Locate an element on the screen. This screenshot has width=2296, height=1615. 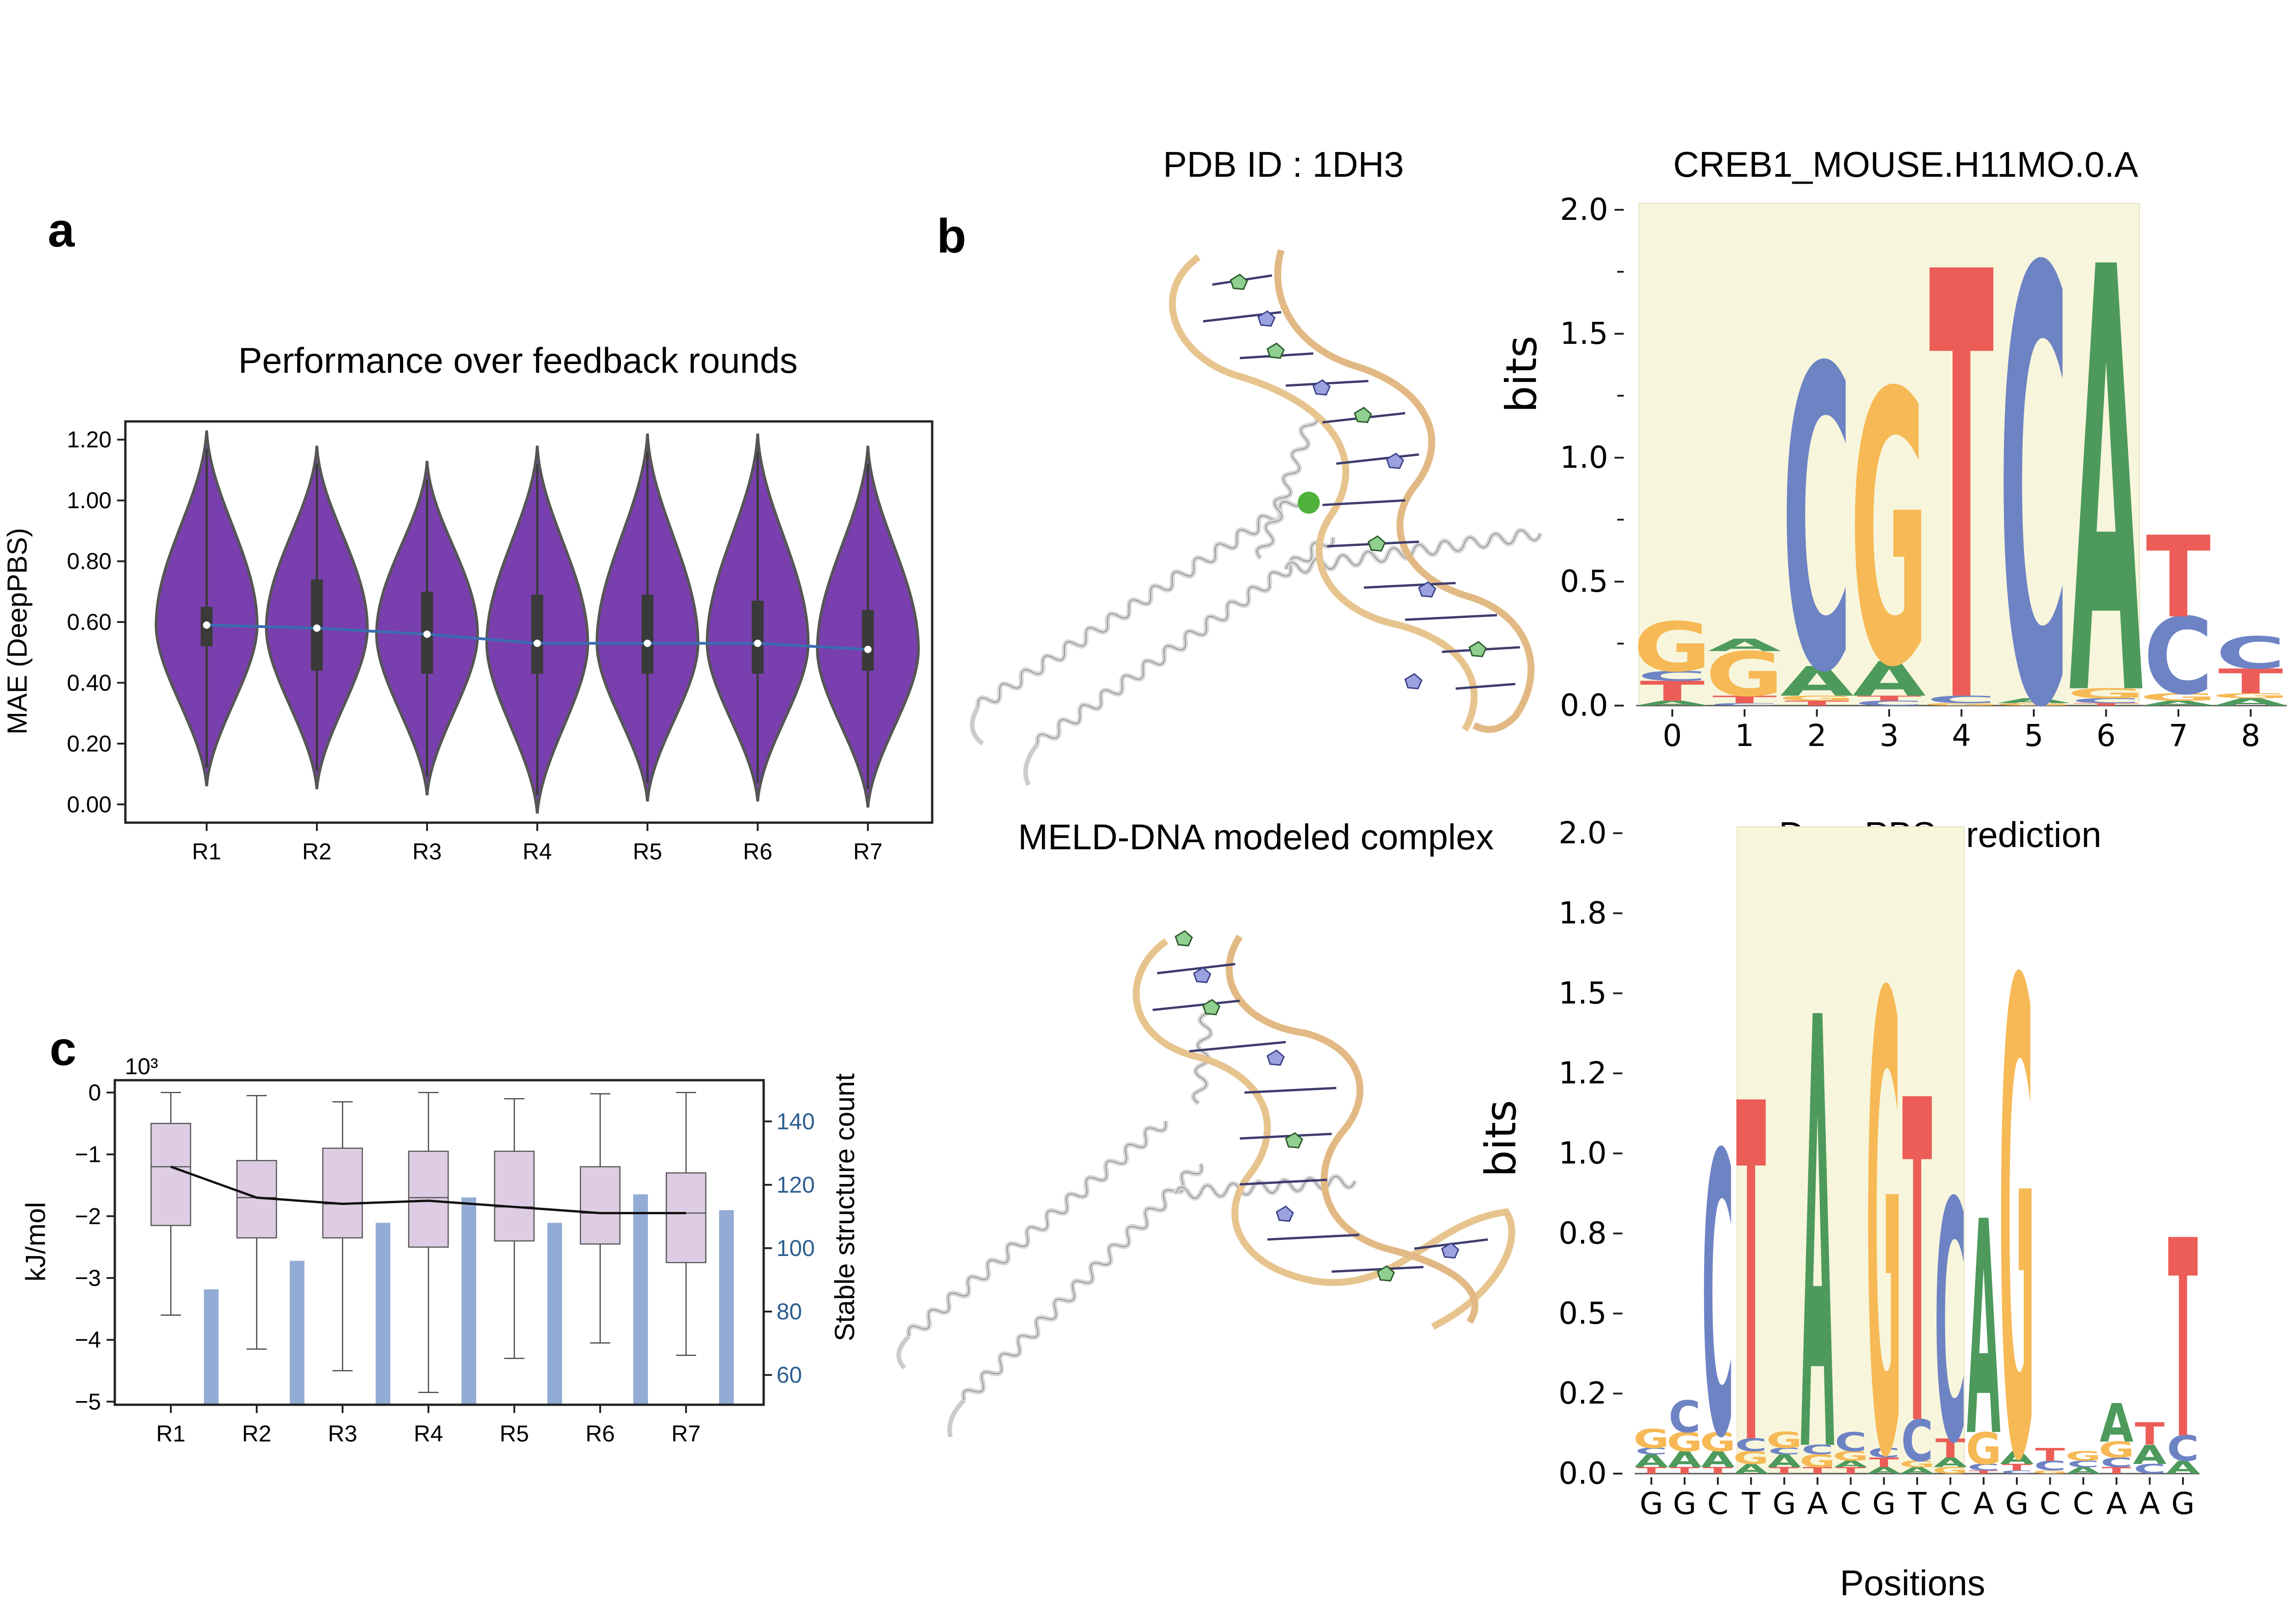
chart-c-y2-tick-label: 80 is located at coordinates (789, 1311).